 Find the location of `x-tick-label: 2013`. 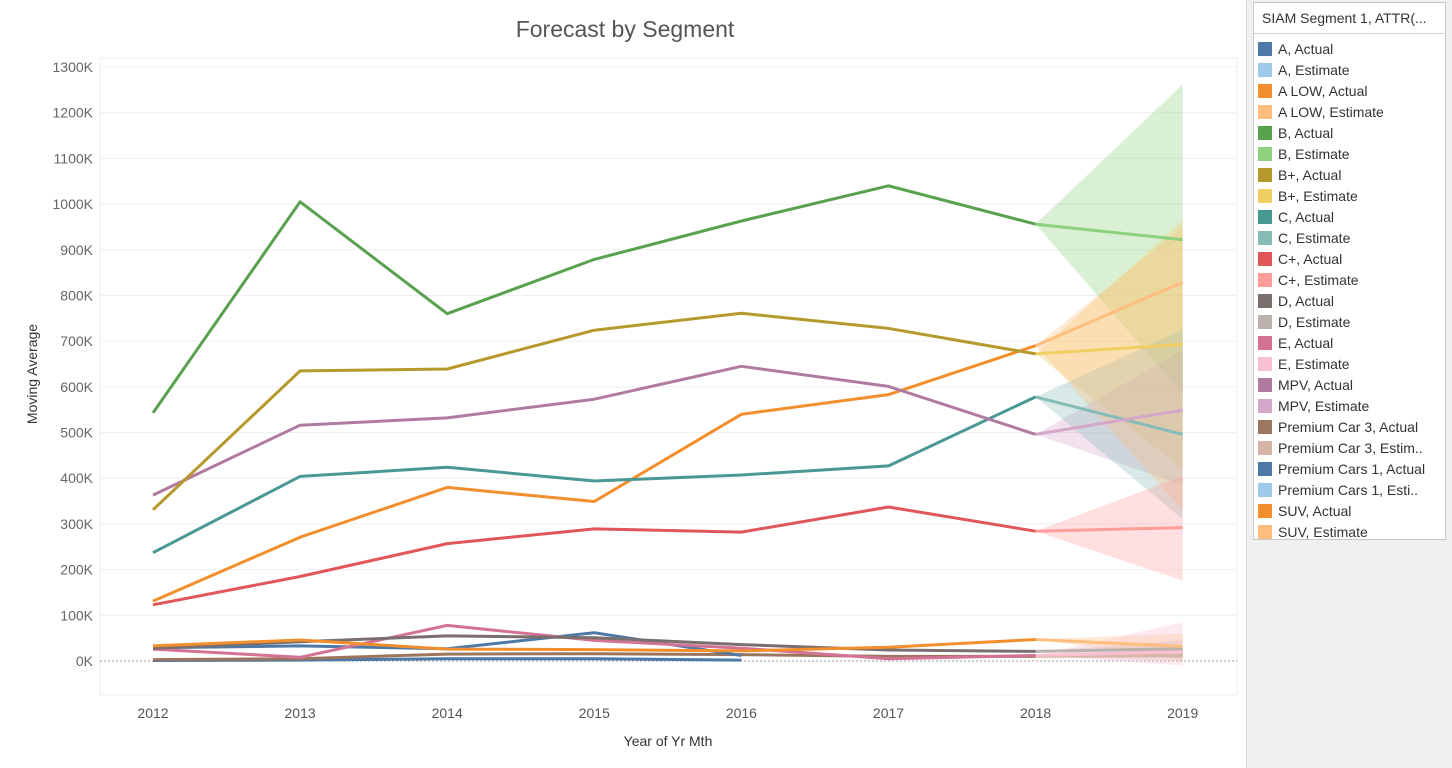

x-tick-label: 2013 is located at coordinates (300, 713).